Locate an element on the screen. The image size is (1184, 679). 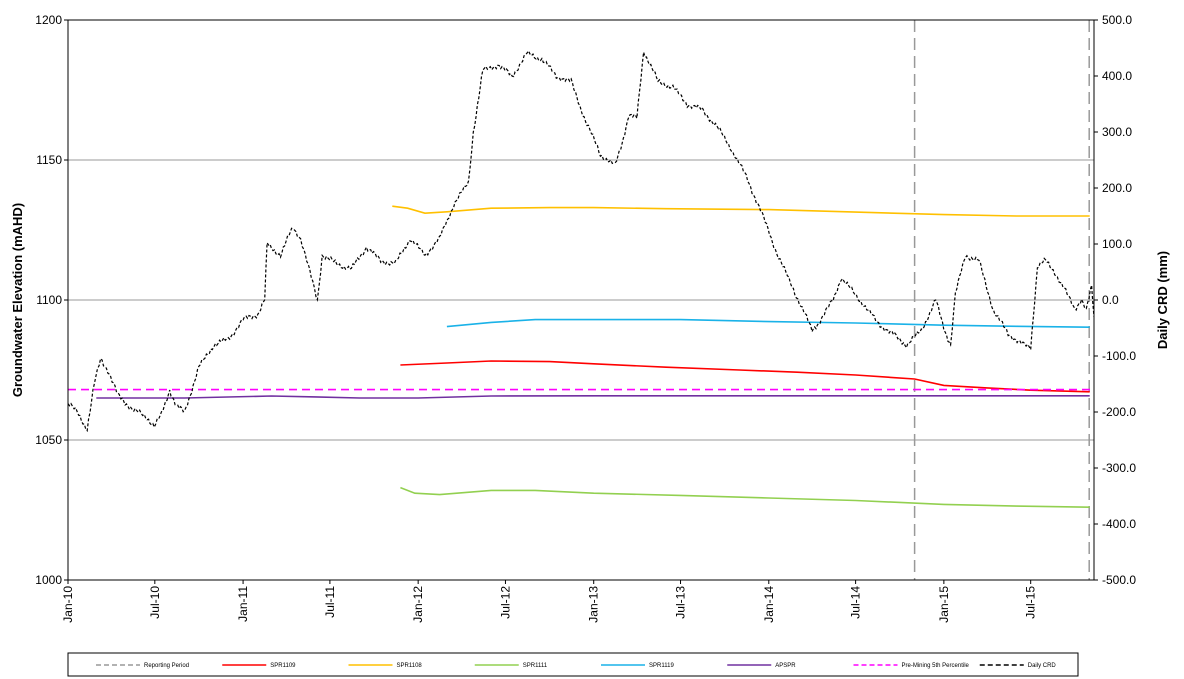
y2-tick-label: 500.0 is located at coordinates (1117, 20).